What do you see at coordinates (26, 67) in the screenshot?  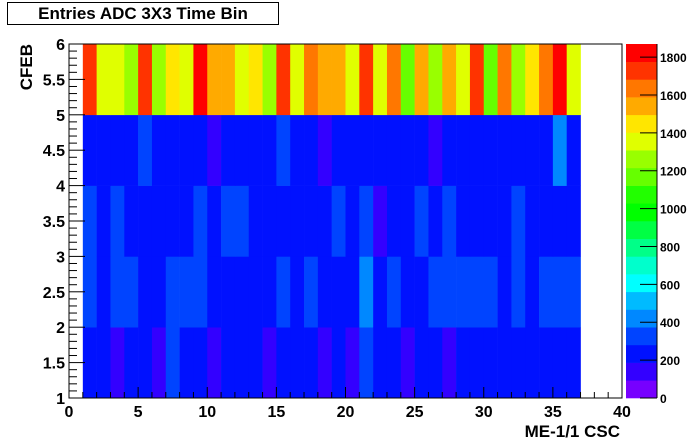 I see `y-axis-label: CFEB` at bounding box center [26, 67].